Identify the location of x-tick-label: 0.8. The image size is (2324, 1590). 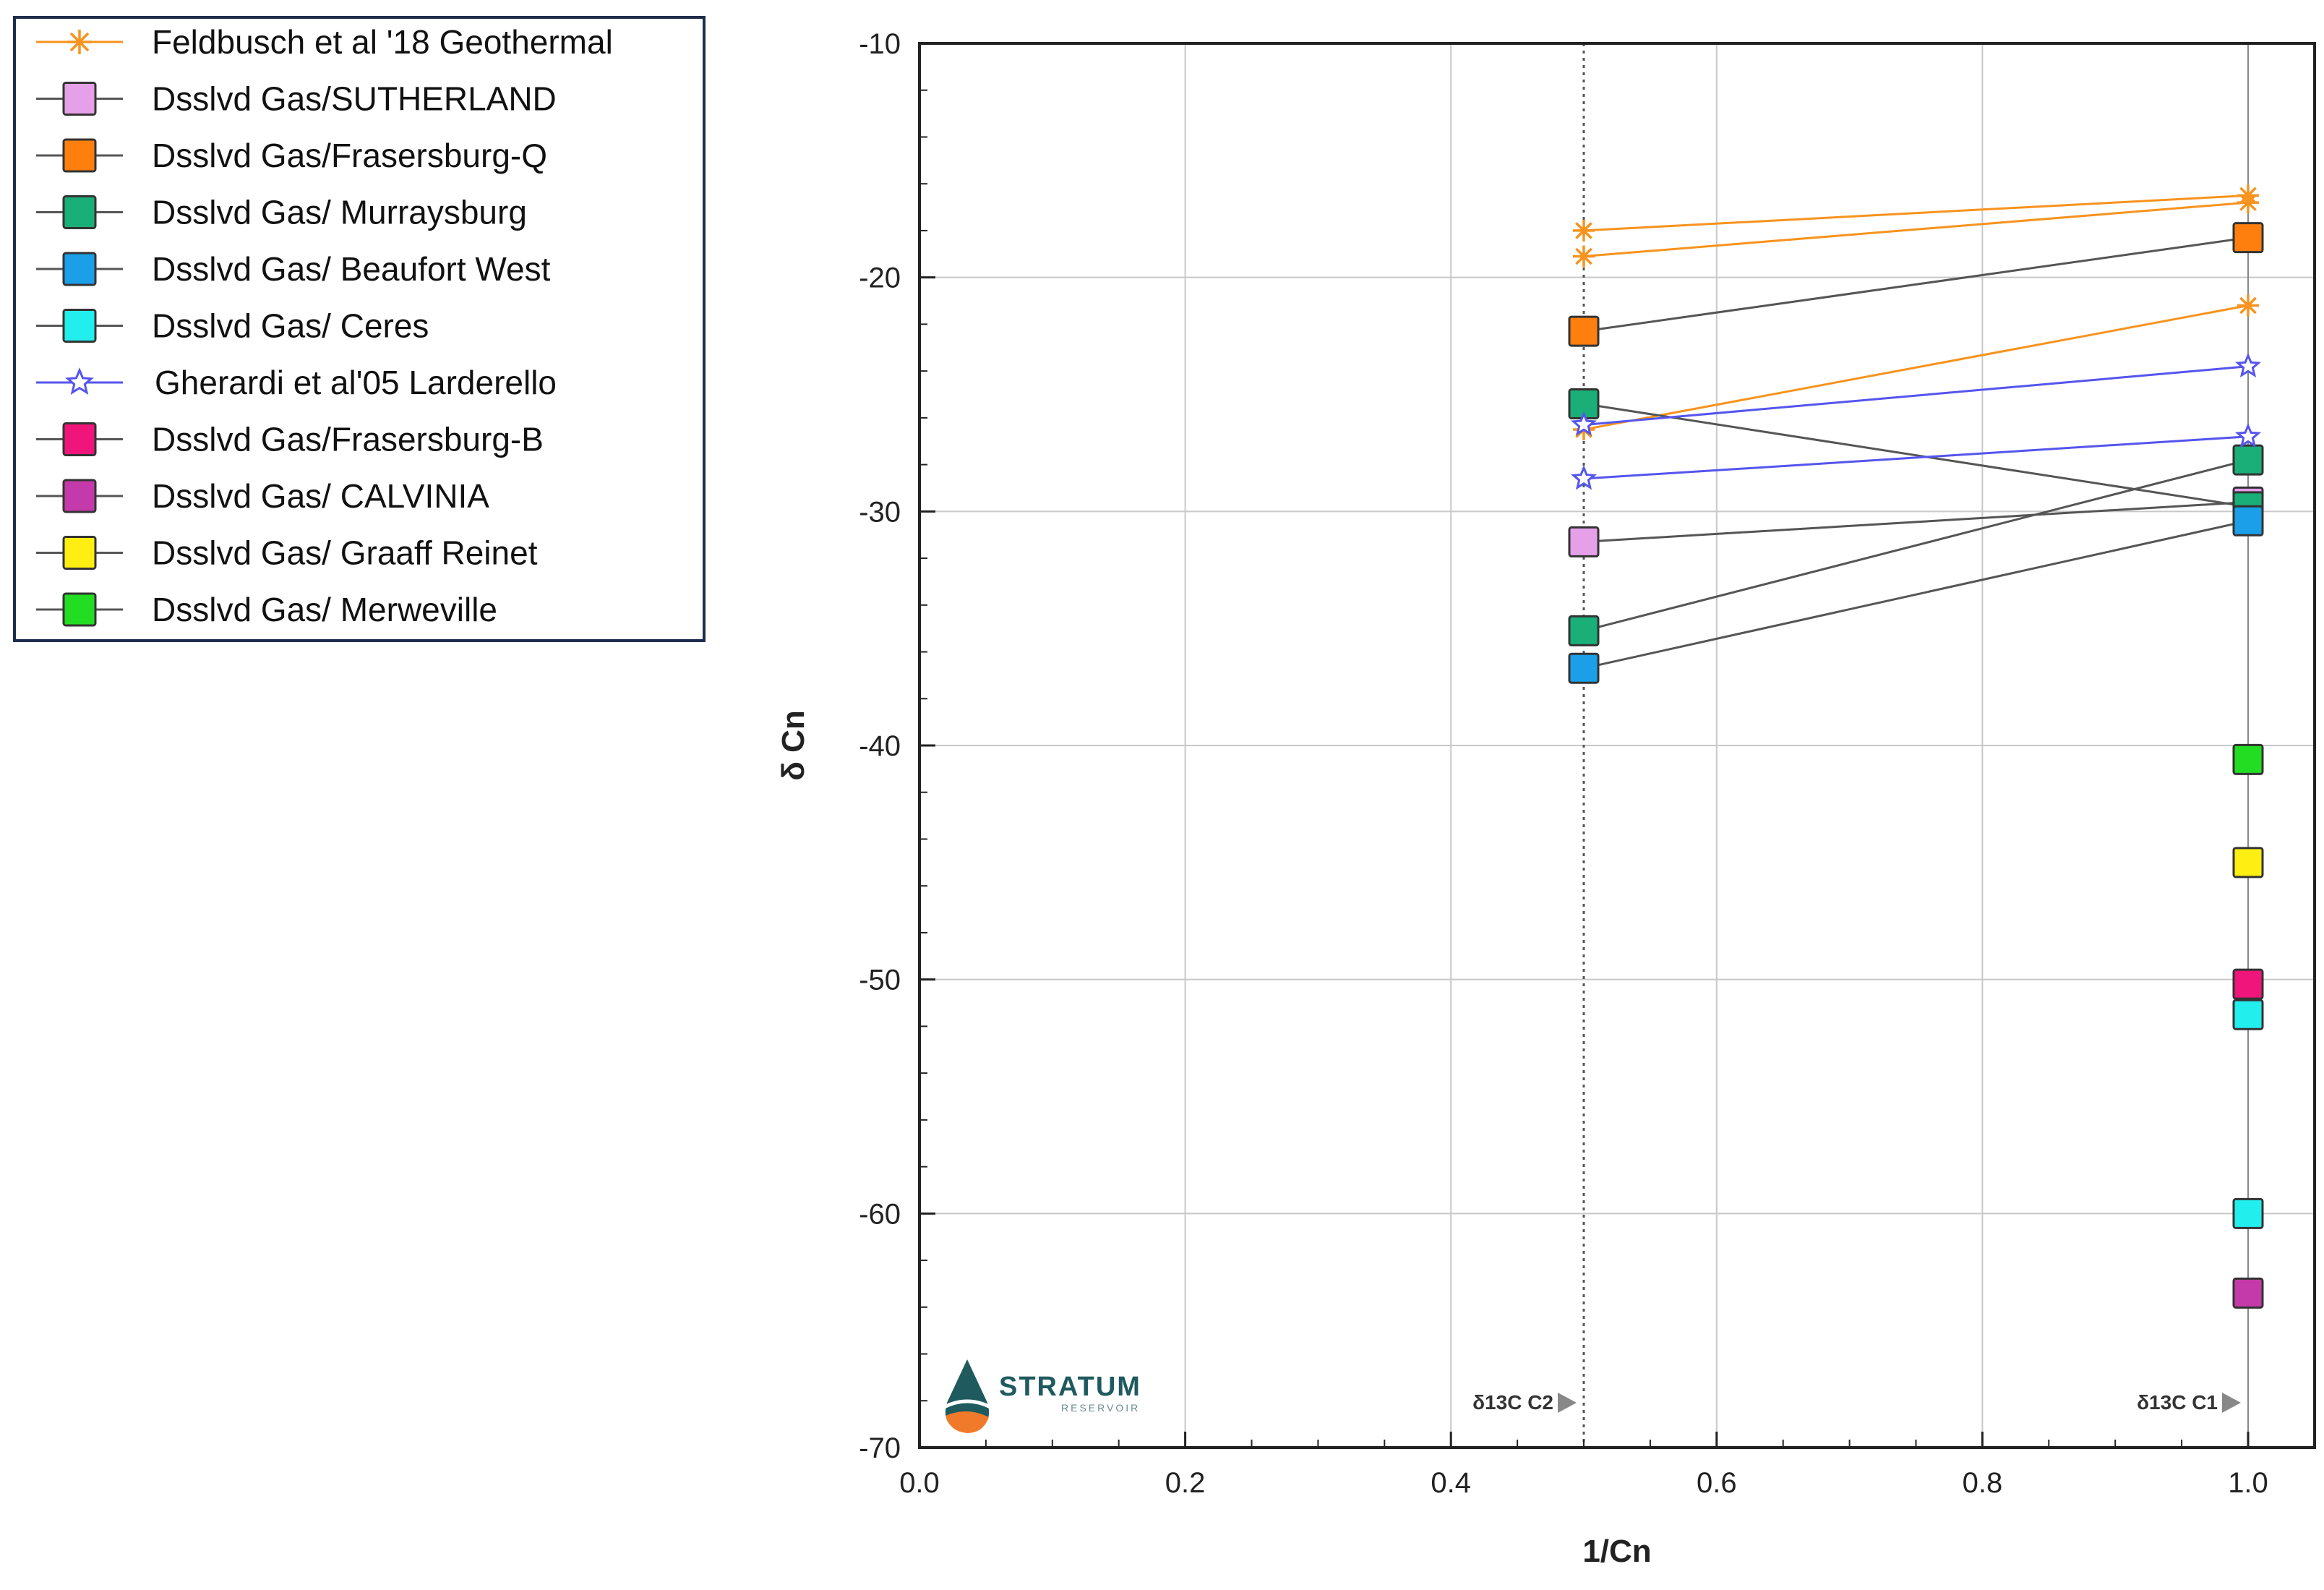
(1983, 1483).